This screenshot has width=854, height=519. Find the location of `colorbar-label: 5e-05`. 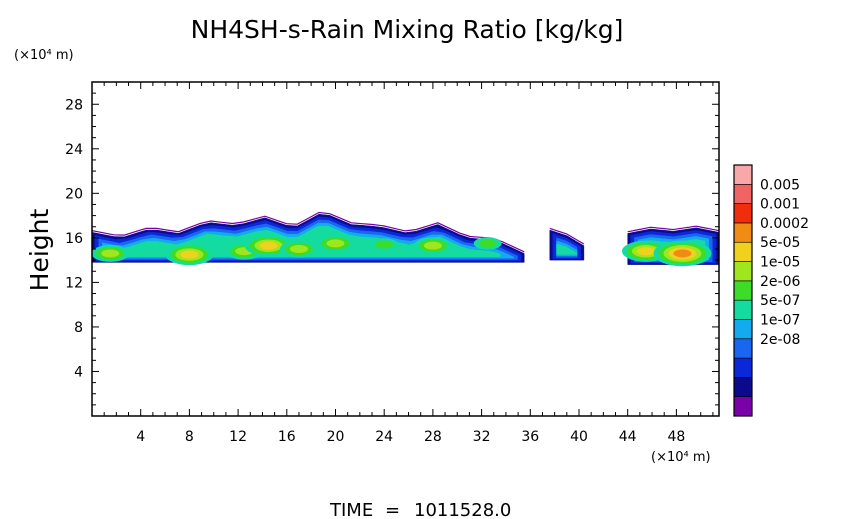

colorbar-label: 5e-05 is located at coordinates (780, 243).